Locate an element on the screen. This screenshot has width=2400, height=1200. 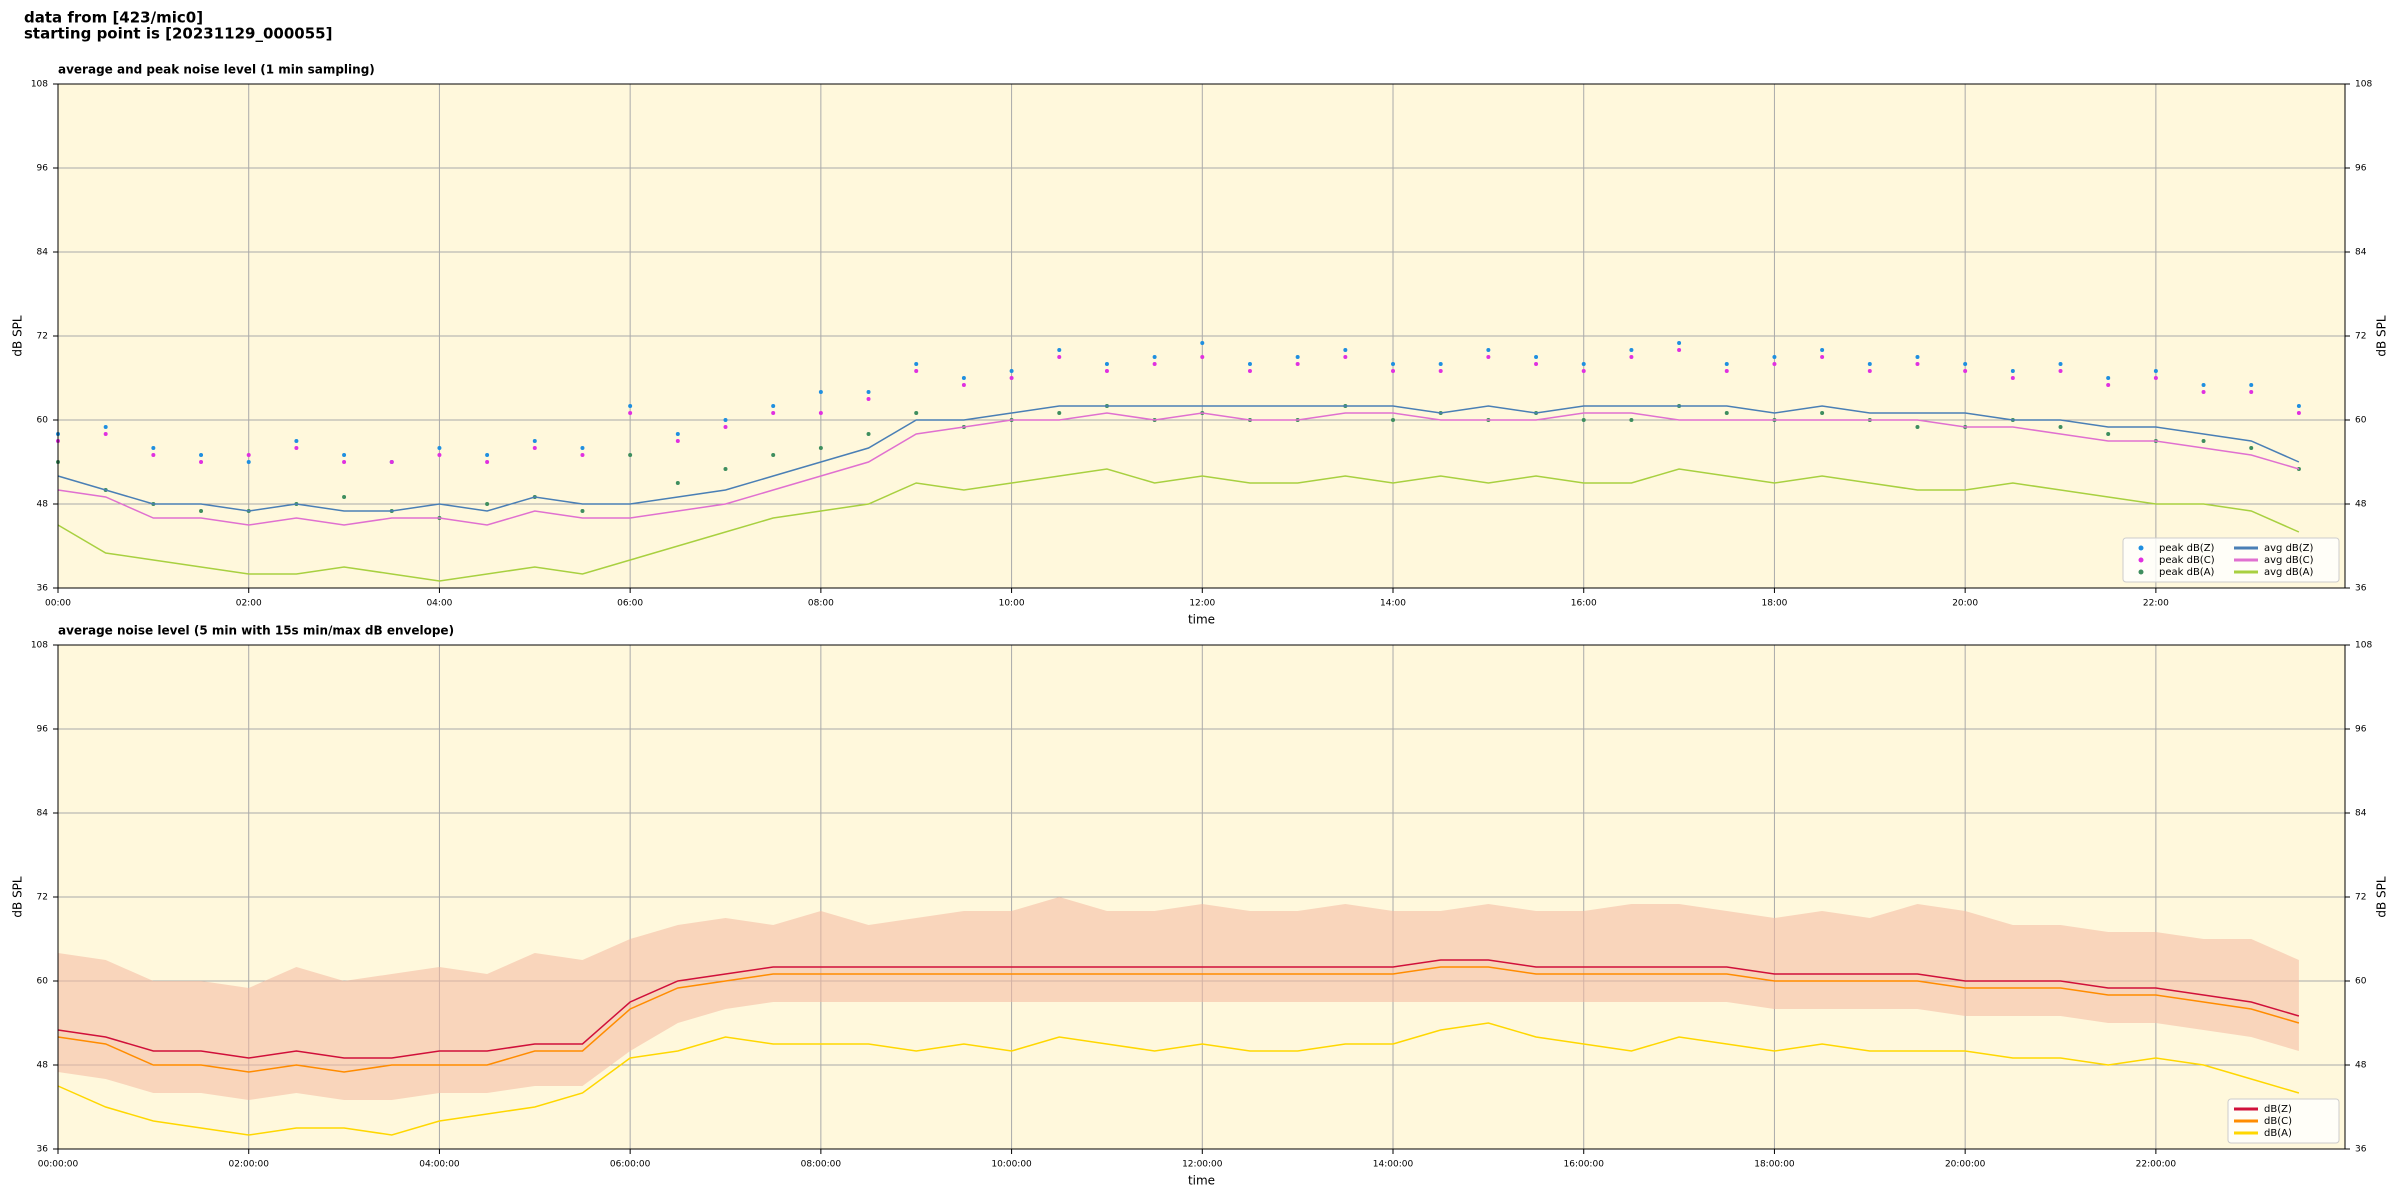
x-tick-label: 16:00:00 is located at coordinates (1584, 1165).